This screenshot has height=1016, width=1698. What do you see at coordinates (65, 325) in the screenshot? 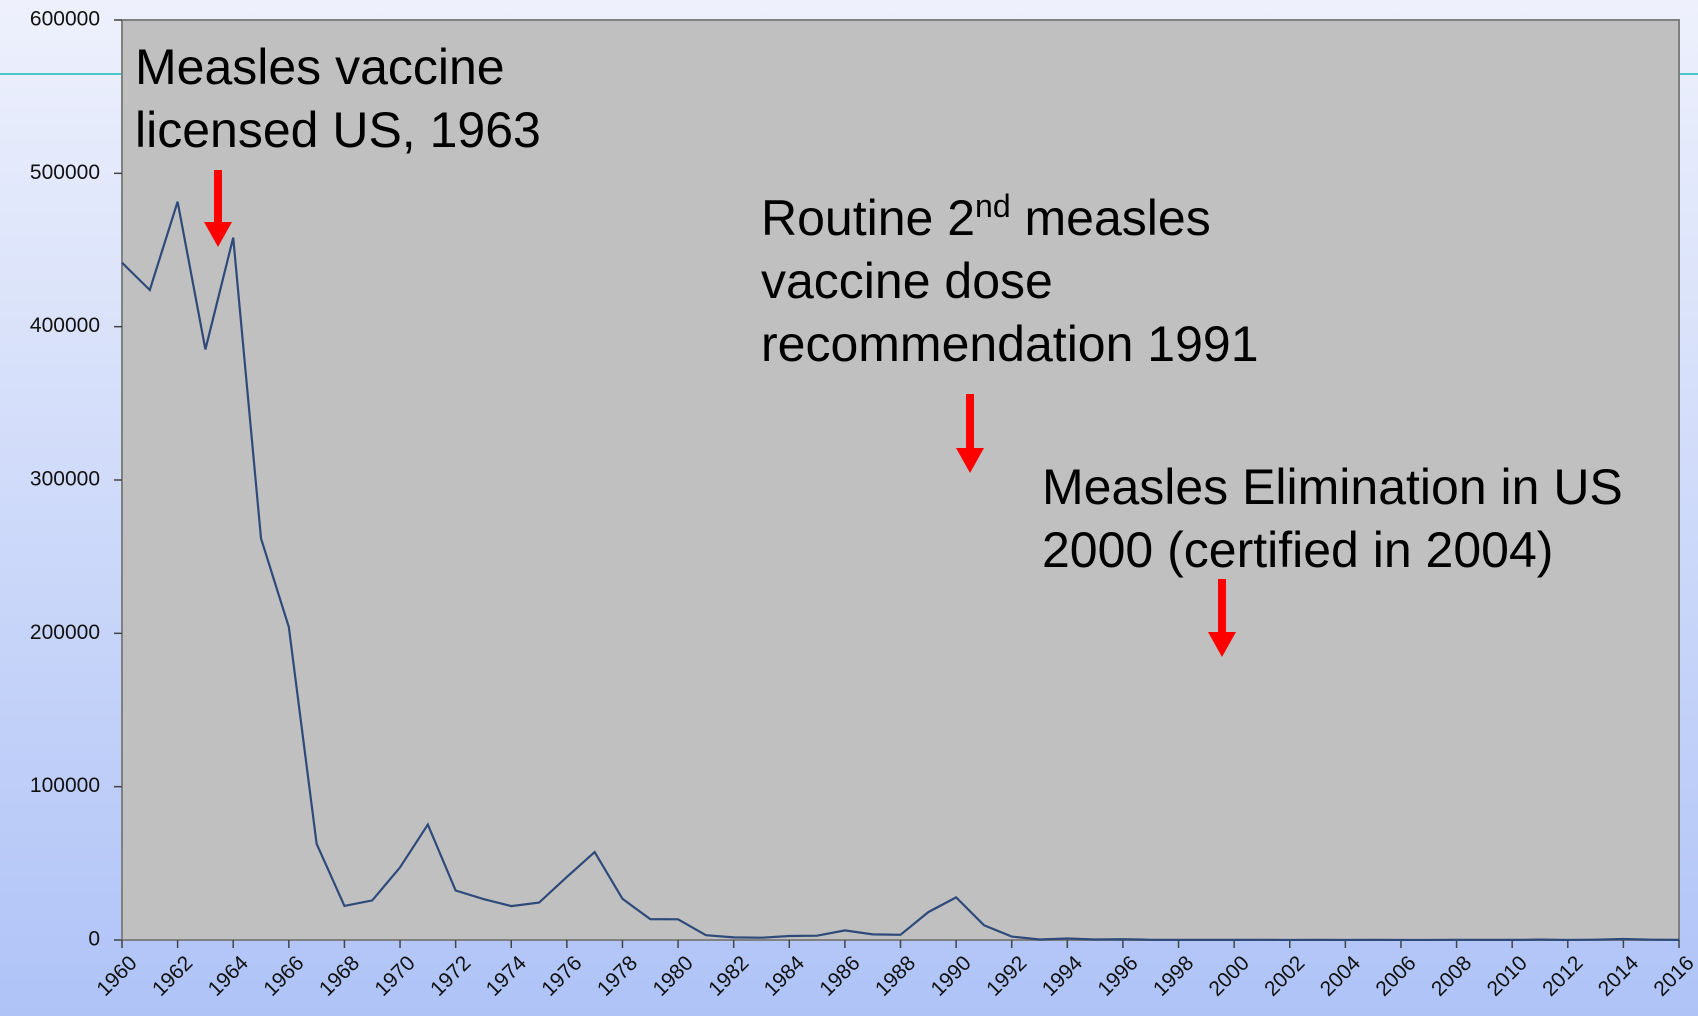
I see `y-tick-label: 400000` at bounding box center [65, 325].